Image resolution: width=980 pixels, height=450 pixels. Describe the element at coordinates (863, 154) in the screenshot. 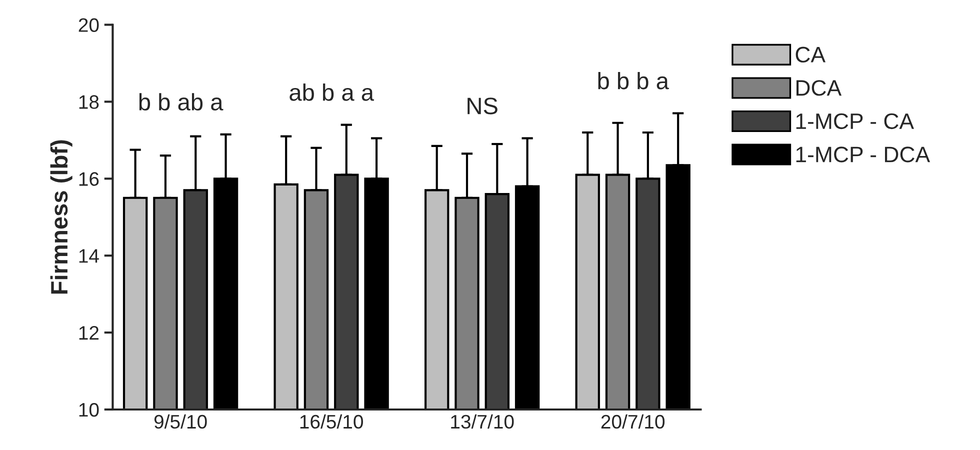

I see `legend-label: 1-MCP - DCA` at that location.